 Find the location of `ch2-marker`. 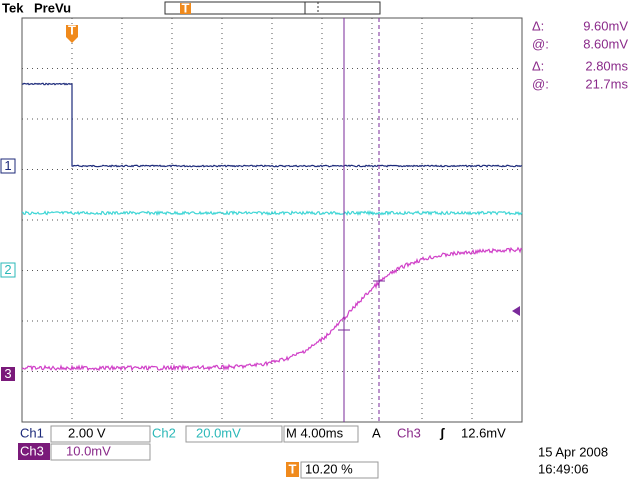

ch2-marker is located at coordinates (8, 270).